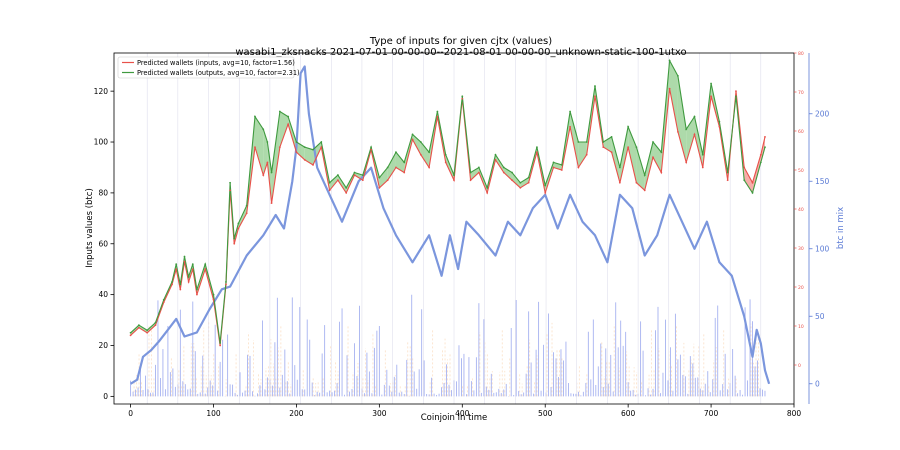 Image resolution: width=900 pixels, height=450 pixels. What do you see at coordinates (794, 413) in the screenshot?
I see `x-tick-label: 800` at bounding box center [794, 413].